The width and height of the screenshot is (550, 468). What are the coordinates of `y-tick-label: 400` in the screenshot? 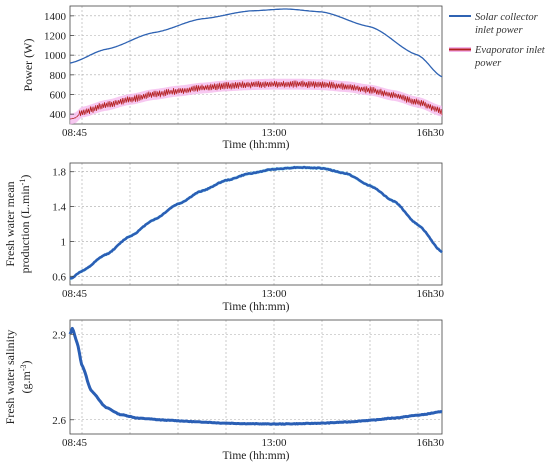 It's located at (58, 115).